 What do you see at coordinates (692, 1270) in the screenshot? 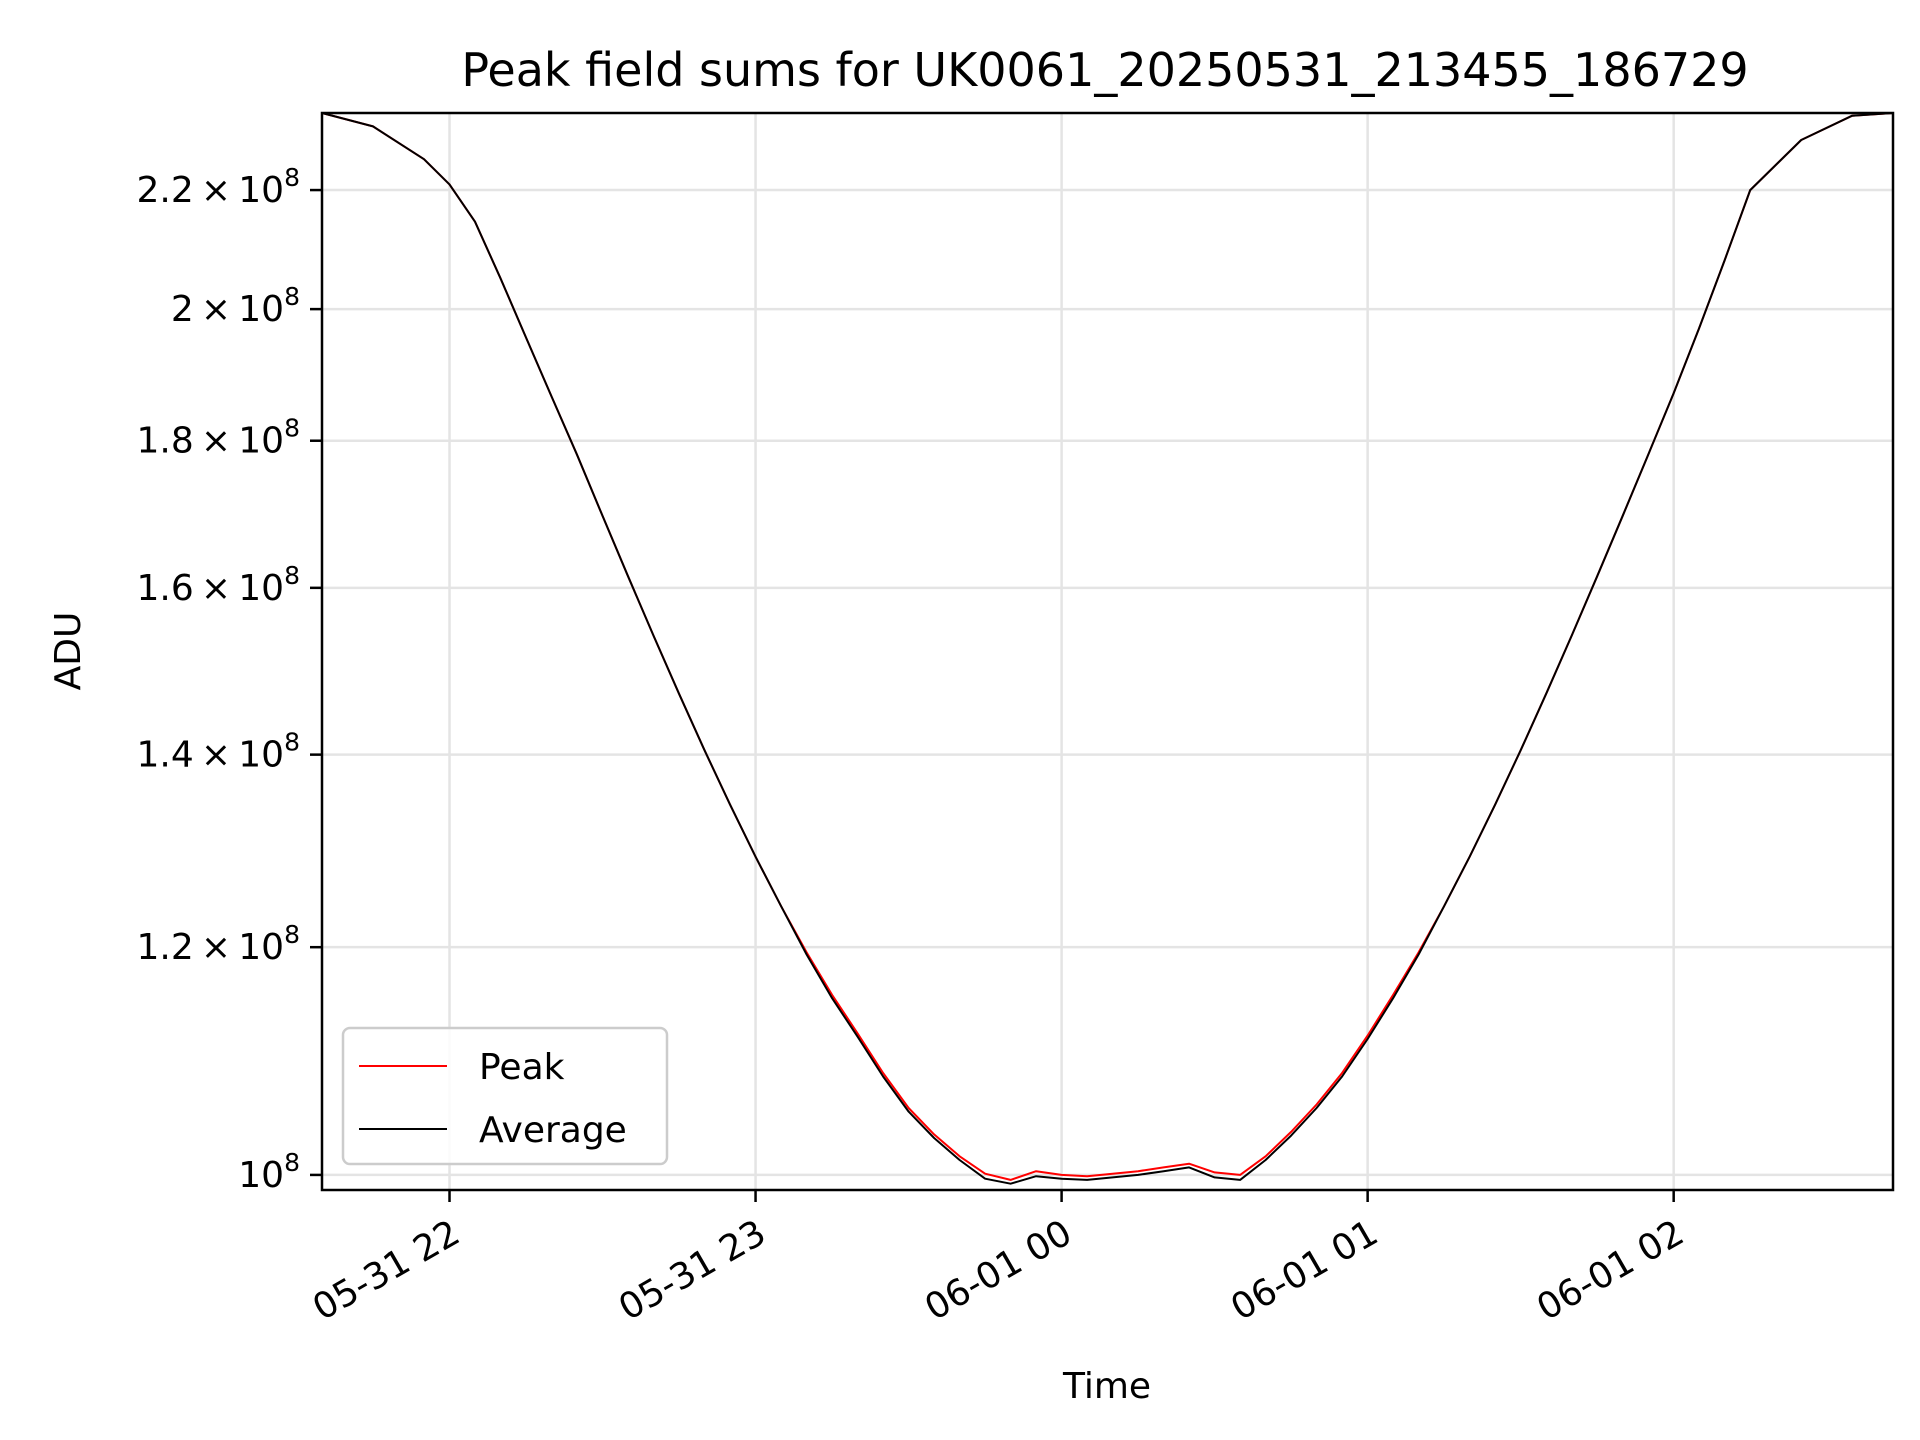
I see `x-tick-label: 05-31 23` at bounding box center [692, 1270].